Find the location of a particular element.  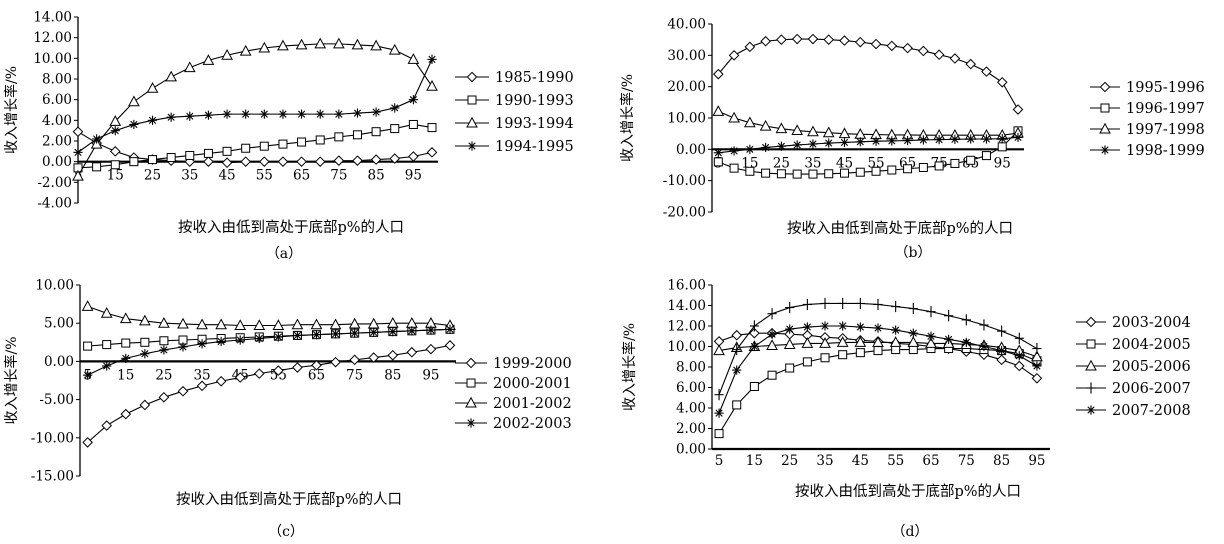

y-axis-label: 收入增长率/% is located at coordinates (629, 367).